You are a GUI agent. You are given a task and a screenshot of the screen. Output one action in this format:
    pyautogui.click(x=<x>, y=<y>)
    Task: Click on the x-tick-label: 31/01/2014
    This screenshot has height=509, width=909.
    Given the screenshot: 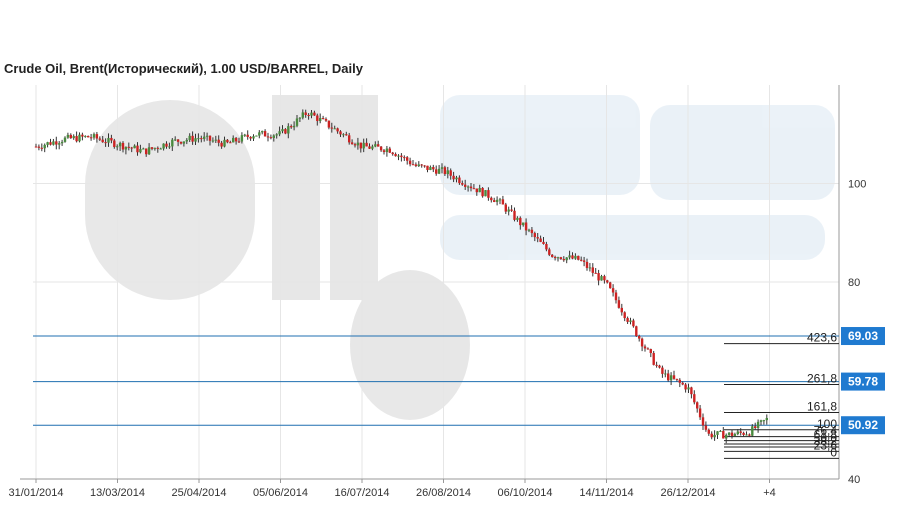 What is the action you would take?
    pyautogui.click(x=35, y=493)
    